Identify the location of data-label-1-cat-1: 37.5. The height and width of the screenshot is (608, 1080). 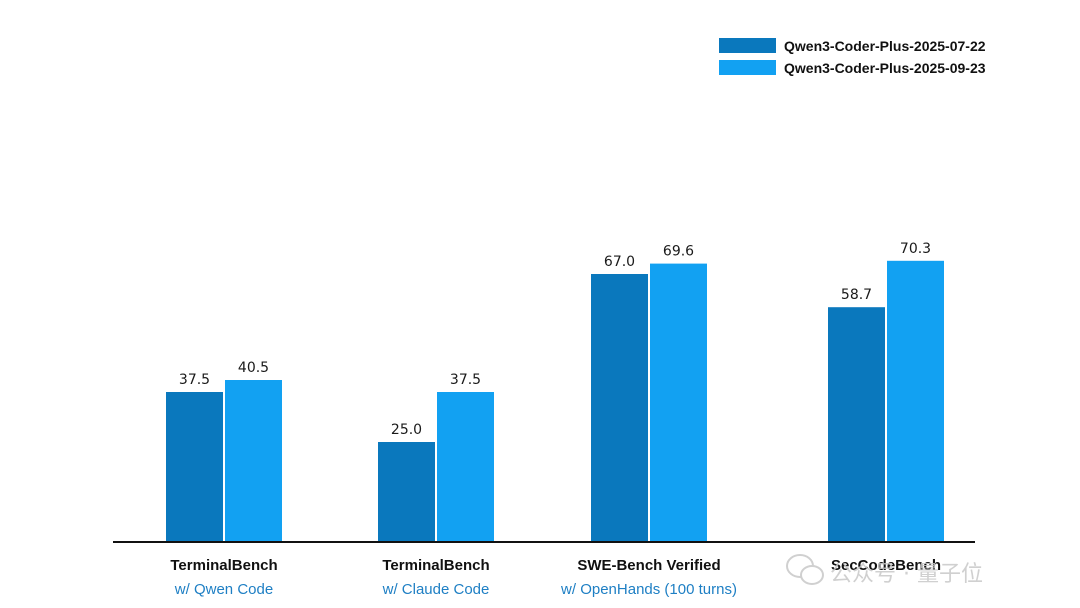
(194, 380).